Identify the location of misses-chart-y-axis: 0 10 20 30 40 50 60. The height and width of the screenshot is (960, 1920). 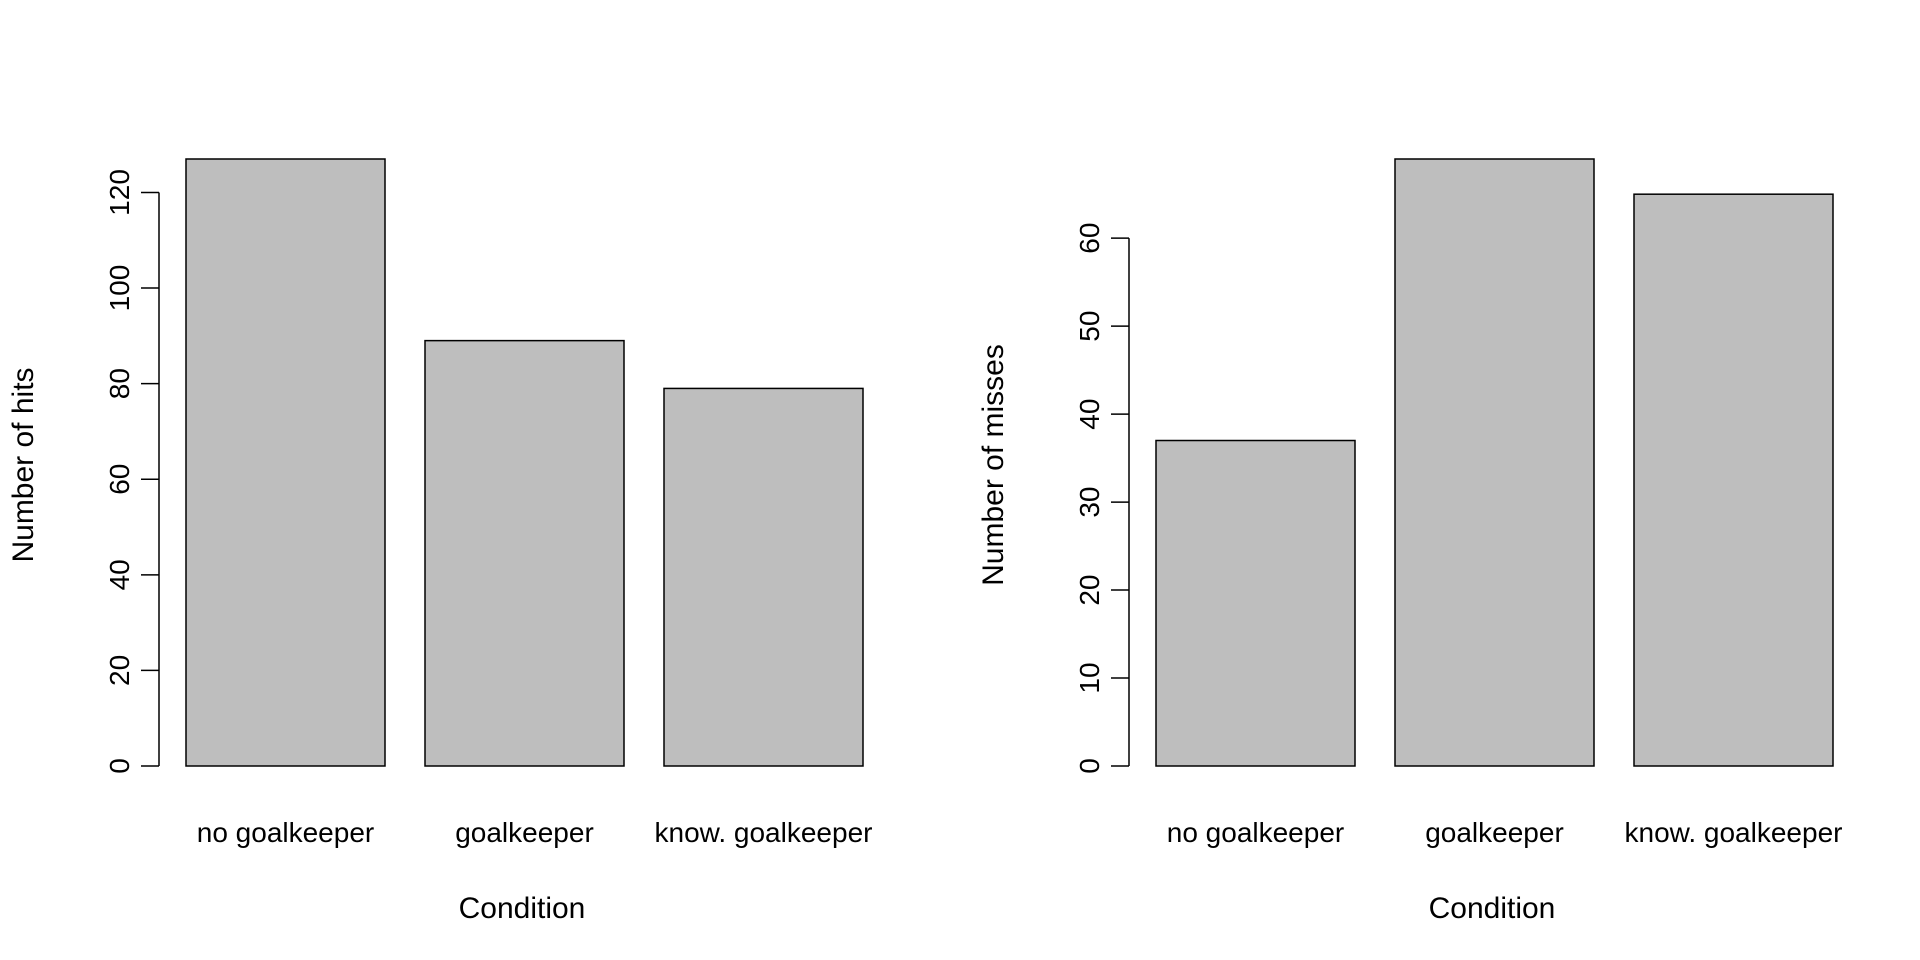
(1102, 498).